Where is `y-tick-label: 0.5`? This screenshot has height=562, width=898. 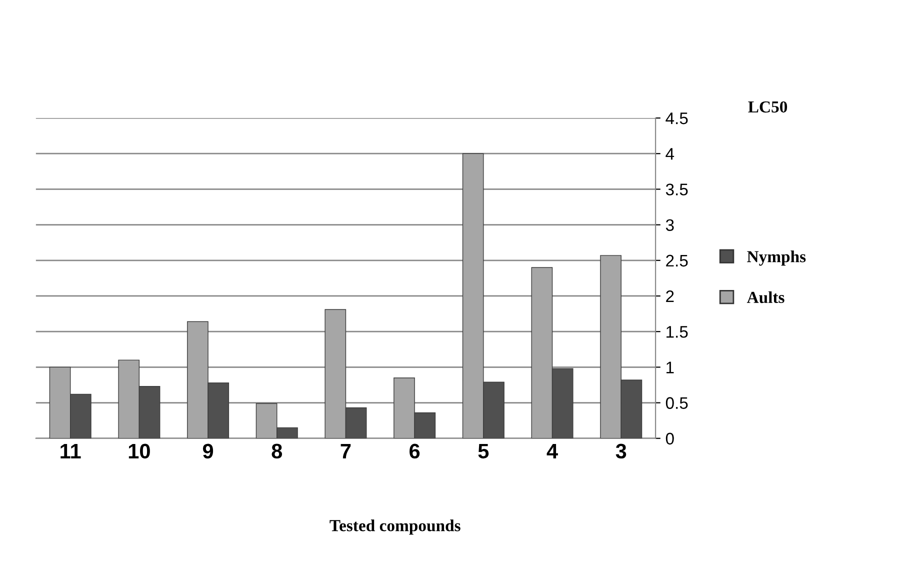
y-tick-label: 0.5 is located at coordinates (677, 403).